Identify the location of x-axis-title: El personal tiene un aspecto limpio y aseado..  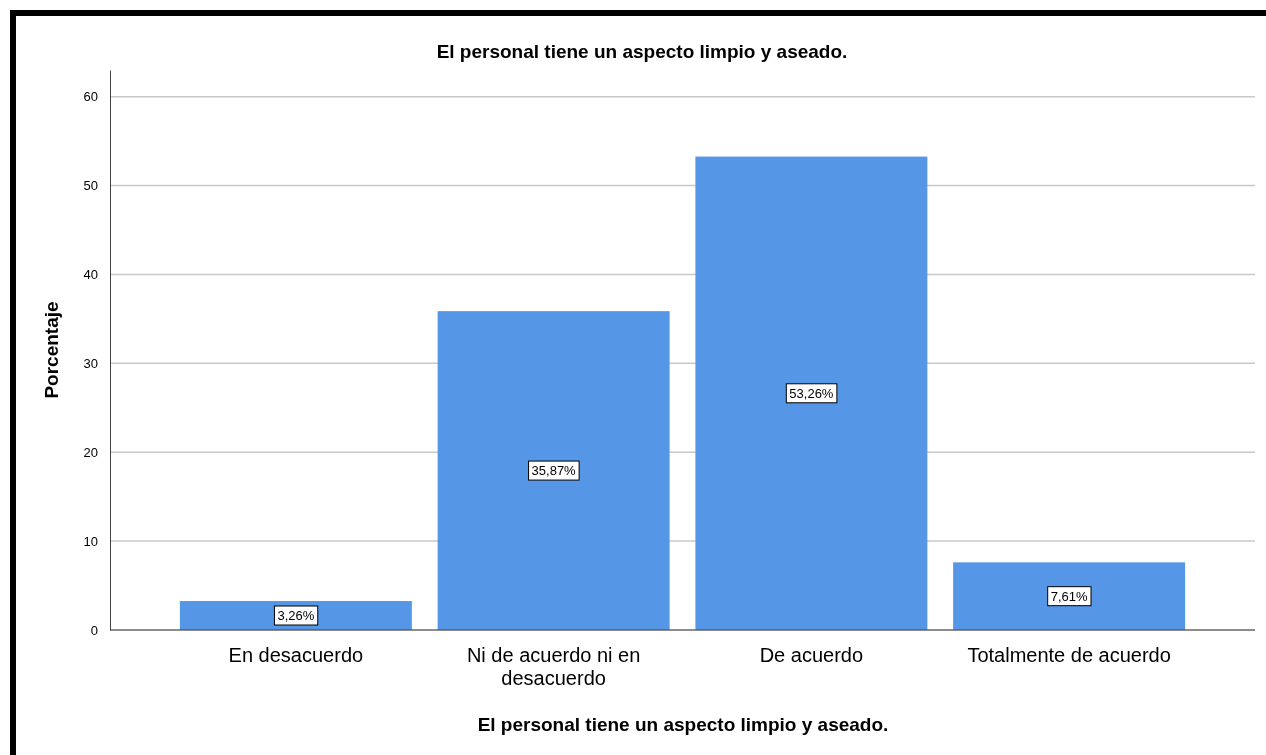
(683, 724).